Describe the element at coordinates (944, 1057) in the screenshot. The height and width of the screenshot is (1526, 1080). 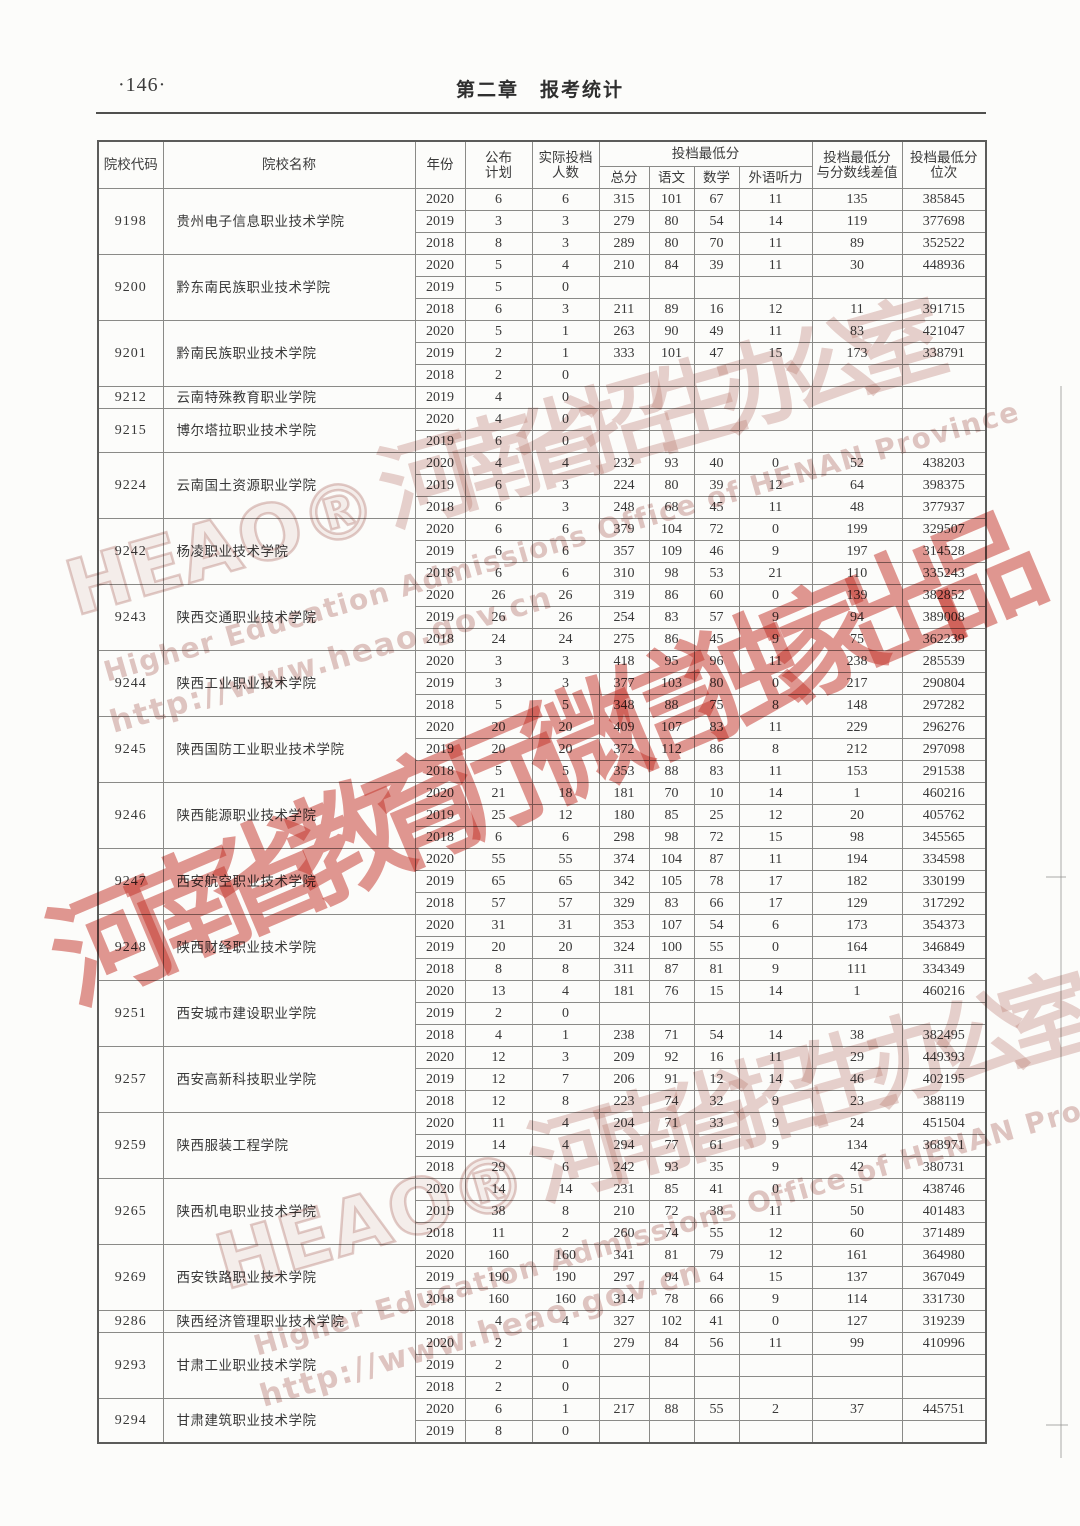
I see `rank-cell: 449393` at that location.